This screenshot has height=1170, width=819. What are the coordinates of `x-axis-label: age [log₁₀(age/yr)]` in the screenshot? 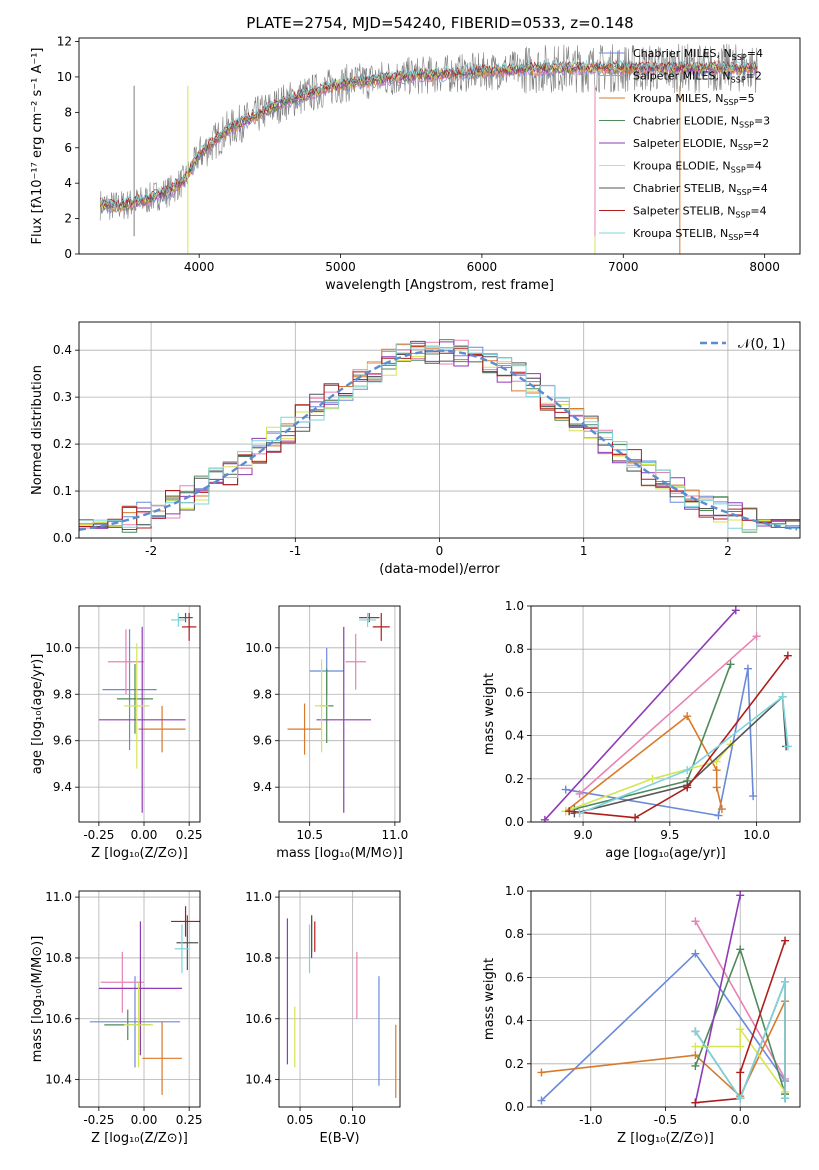 It's located at (665, 853).